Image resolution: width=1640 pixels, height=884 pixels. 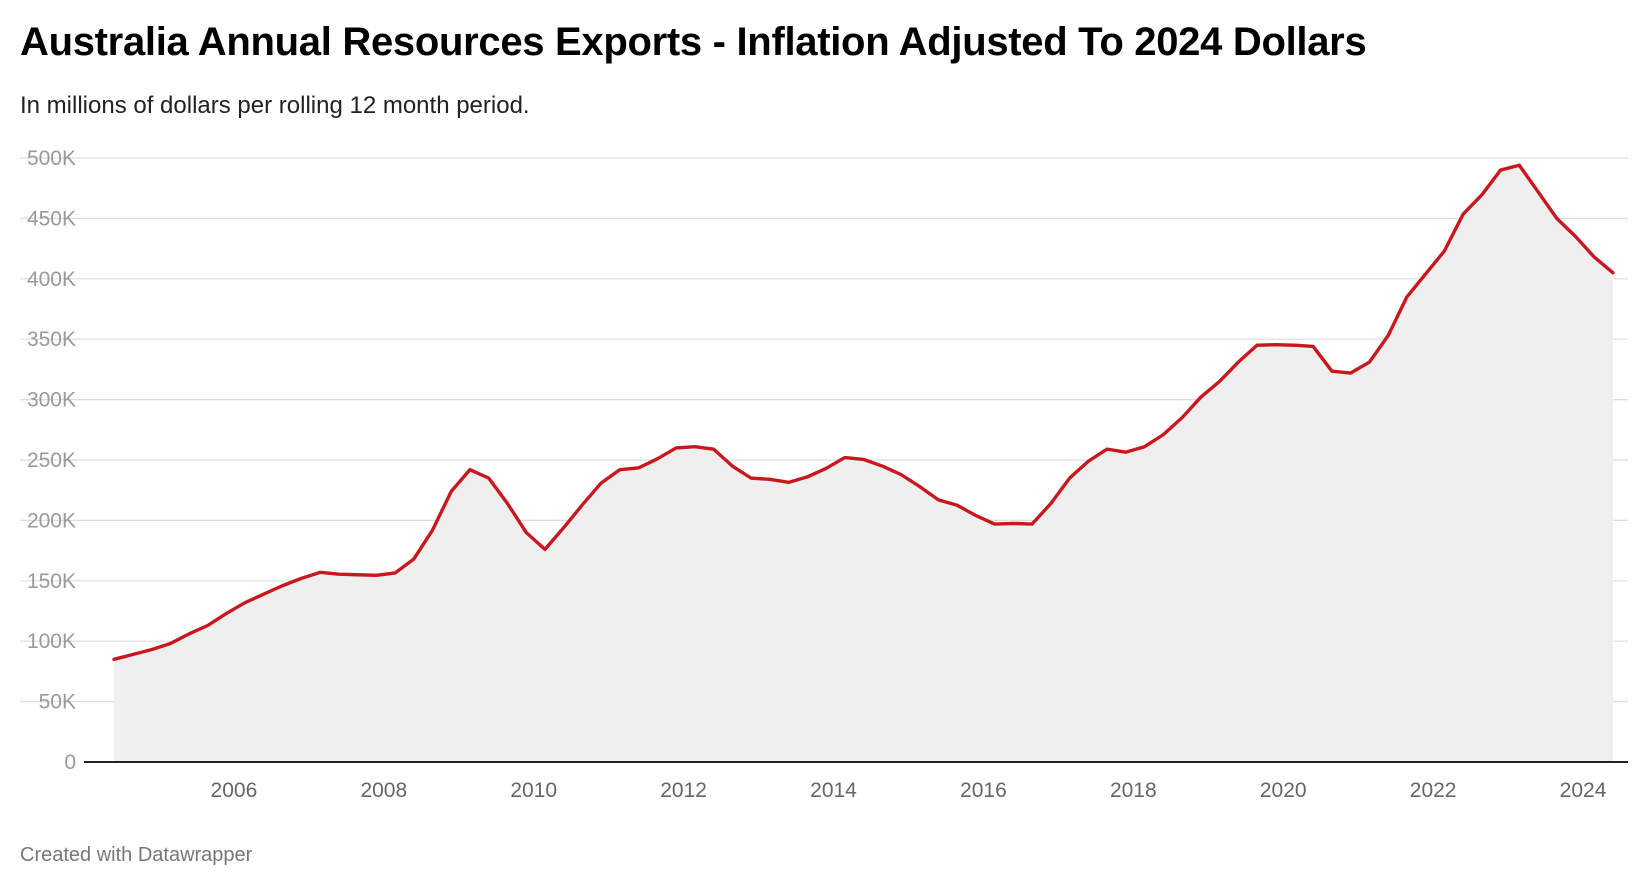 What do you see at coordinates (383, 790) in the screenshot?
I see `x-tick-label: 2008` at bounding box center [383, 790].